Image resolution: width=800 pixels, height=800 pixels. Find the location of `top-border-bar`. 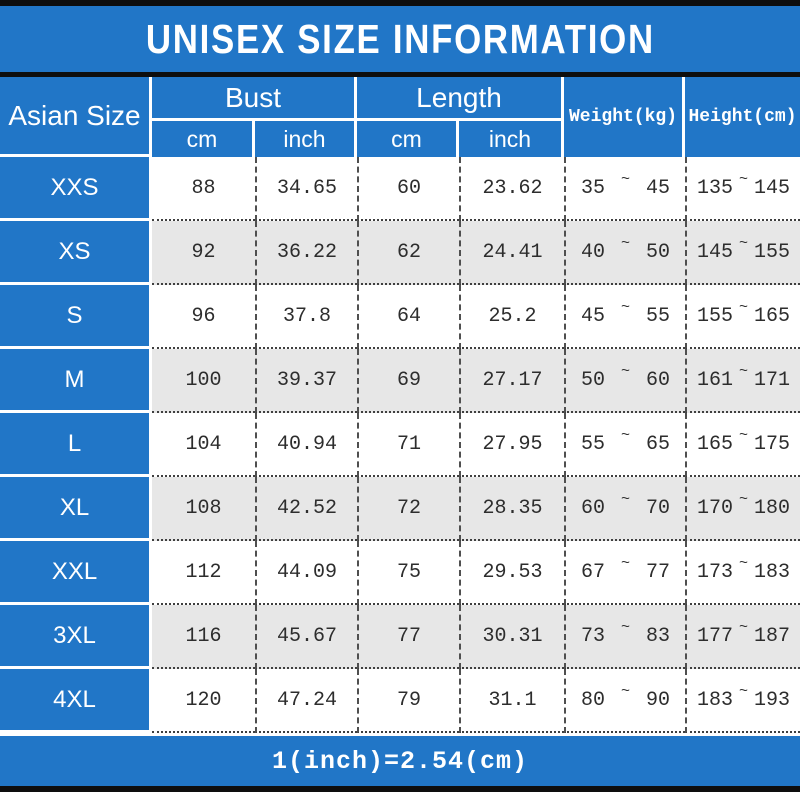

top-border-bar is located at coordinates (400, 3).